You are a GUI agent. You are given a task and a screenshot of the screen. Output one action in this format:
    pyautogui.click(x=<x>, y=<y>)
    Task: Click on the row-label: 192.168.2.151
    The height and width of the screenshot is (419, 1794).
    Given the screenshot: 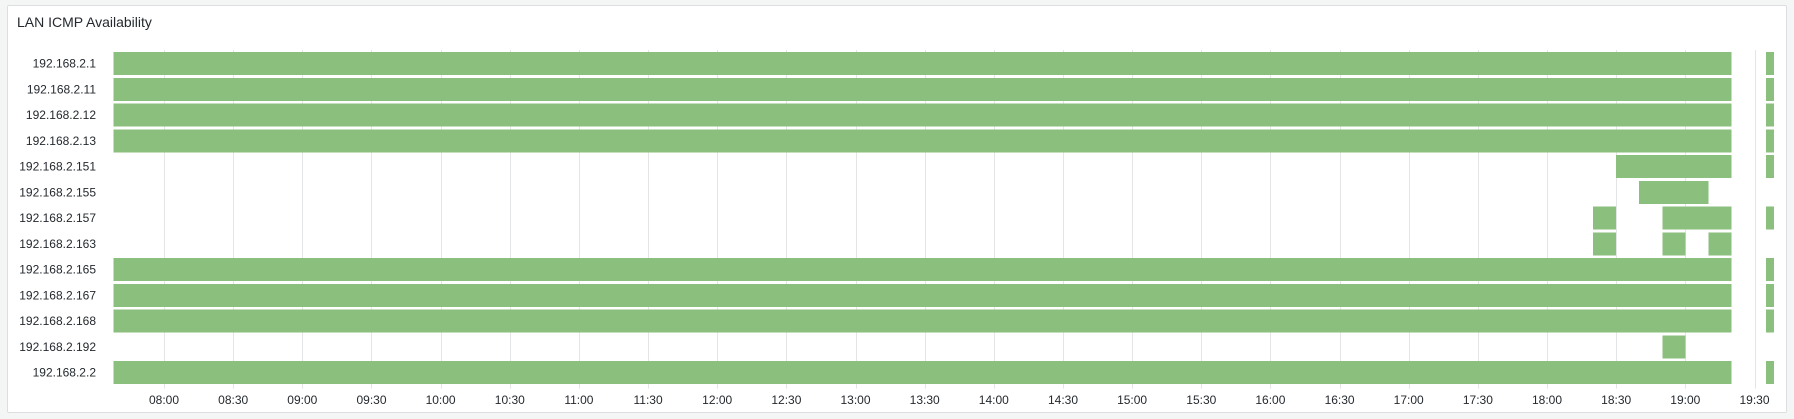 What is the action you would take?
    pyautogui.click(x=57, y=167)
    